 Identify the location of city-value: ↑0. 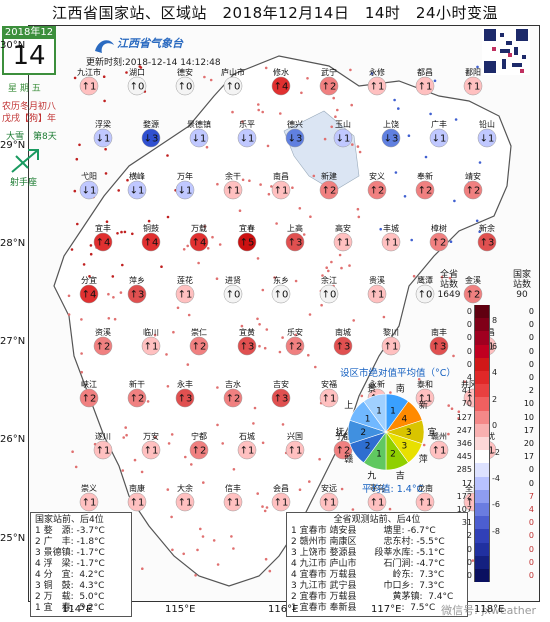
(425, 295).